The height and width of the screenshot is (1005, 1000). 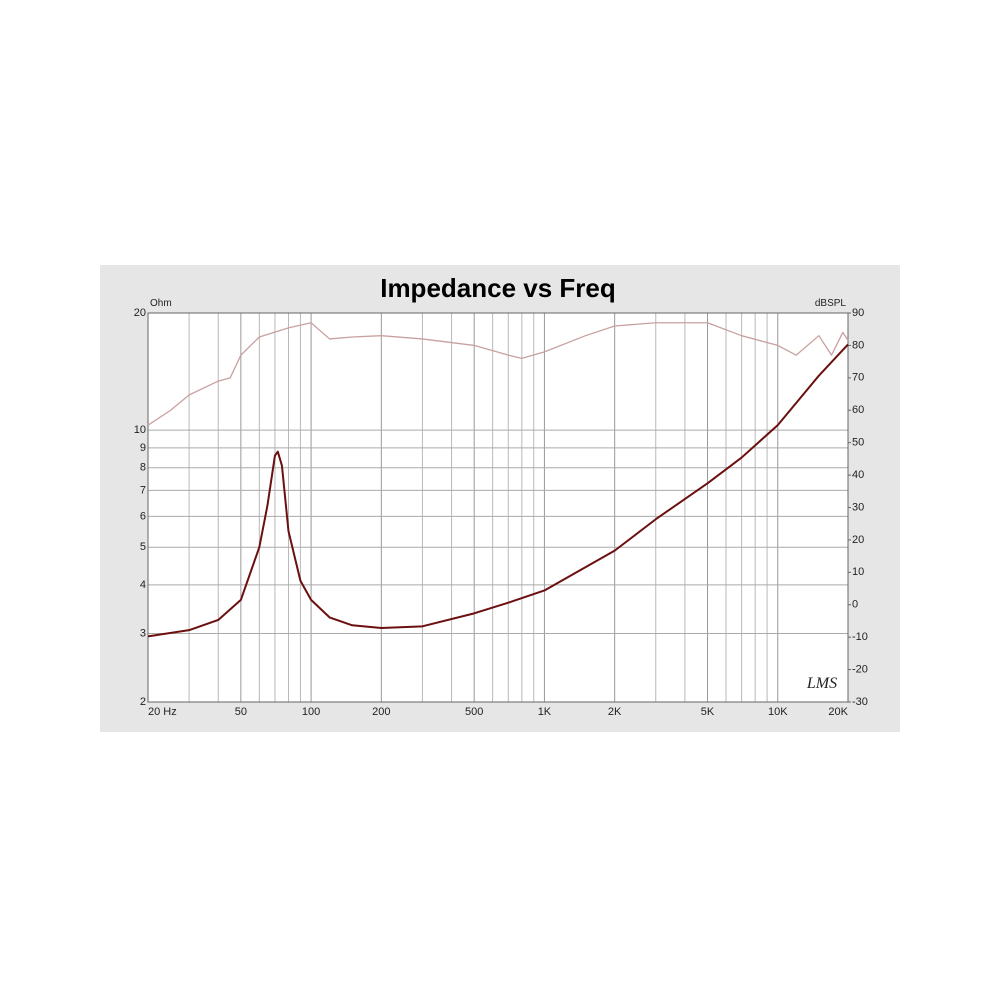 I want to click on annotation: LMS, so click(x=821, y=683).